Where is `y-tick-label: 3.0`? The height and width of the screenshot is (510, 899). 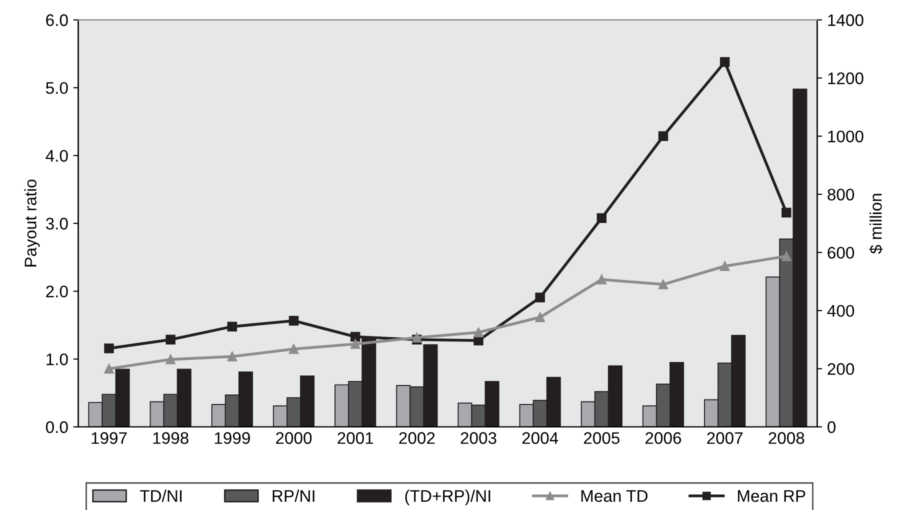
y-tick-label: 3.0 is located at coordinates (57, 224).